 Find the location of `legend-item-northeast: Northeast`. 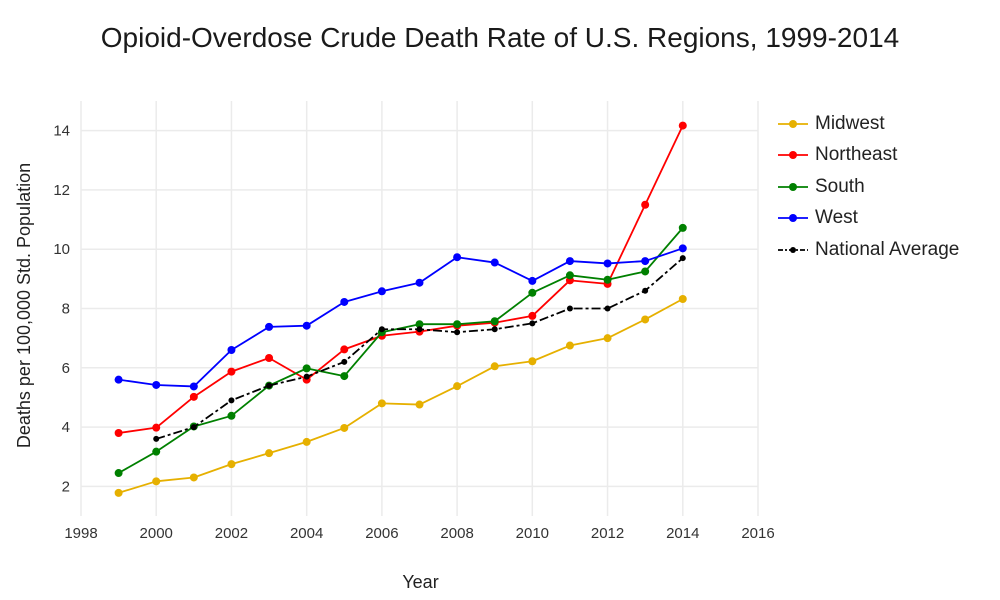

legend-item-northeast: Northeast is located at coordinates (868, 156).